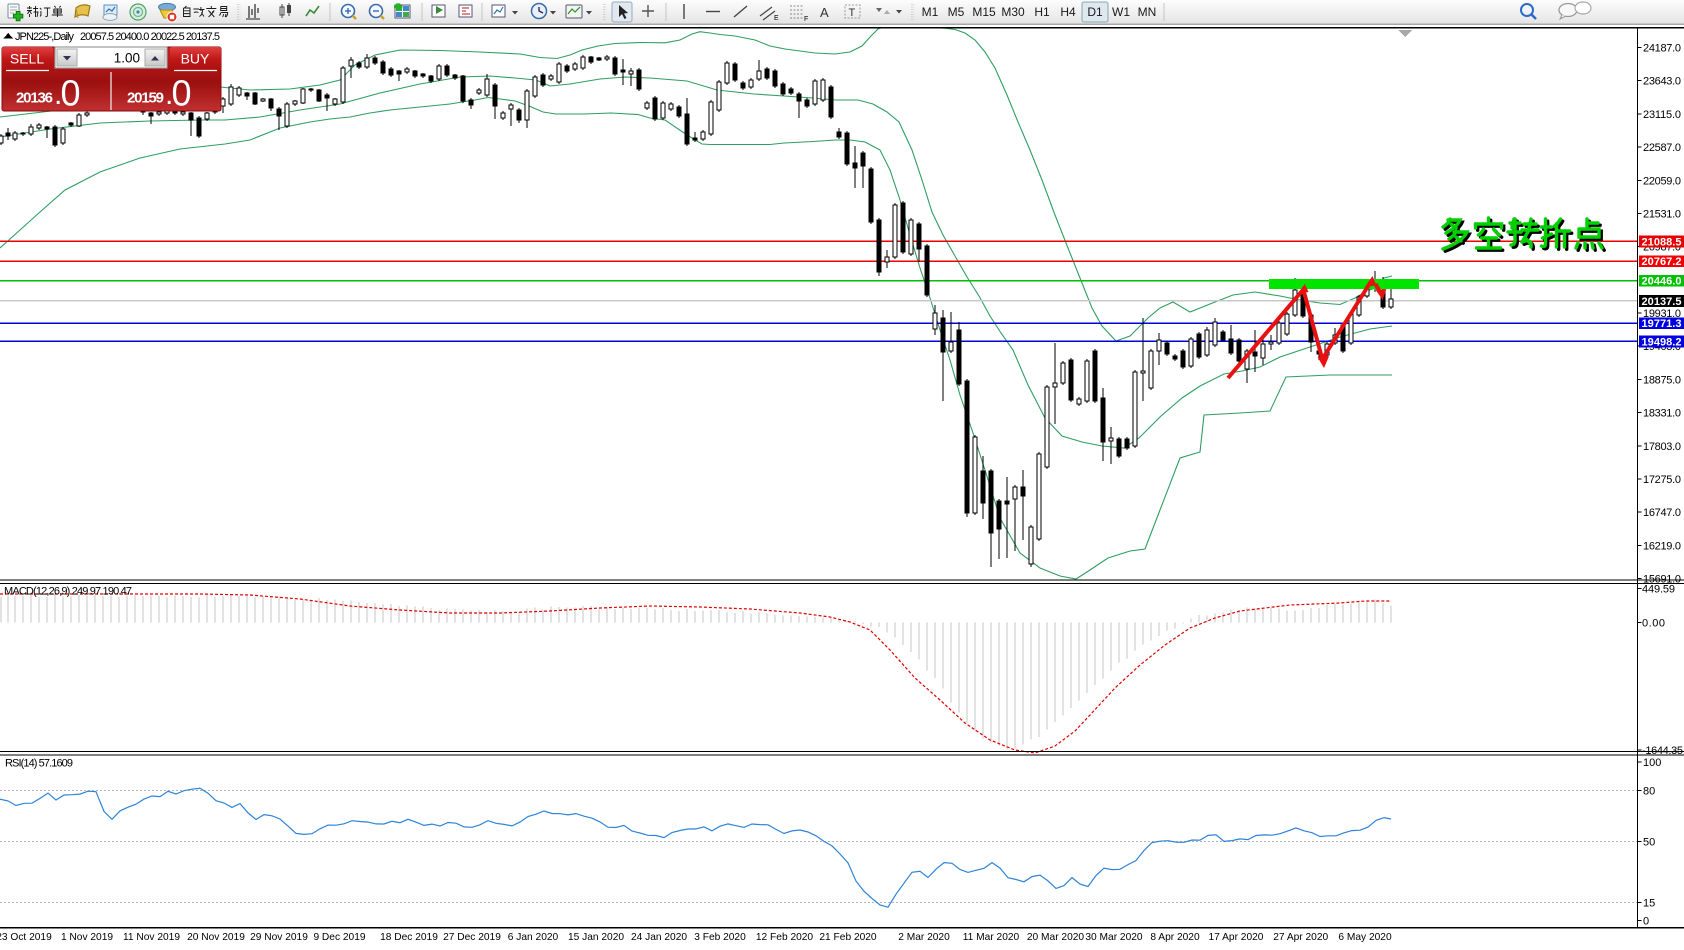  What do you see at coordinates (1662, 181) in the screenshot?
I see `svg-text: 22059.0` at bounding box center [1662, 181].